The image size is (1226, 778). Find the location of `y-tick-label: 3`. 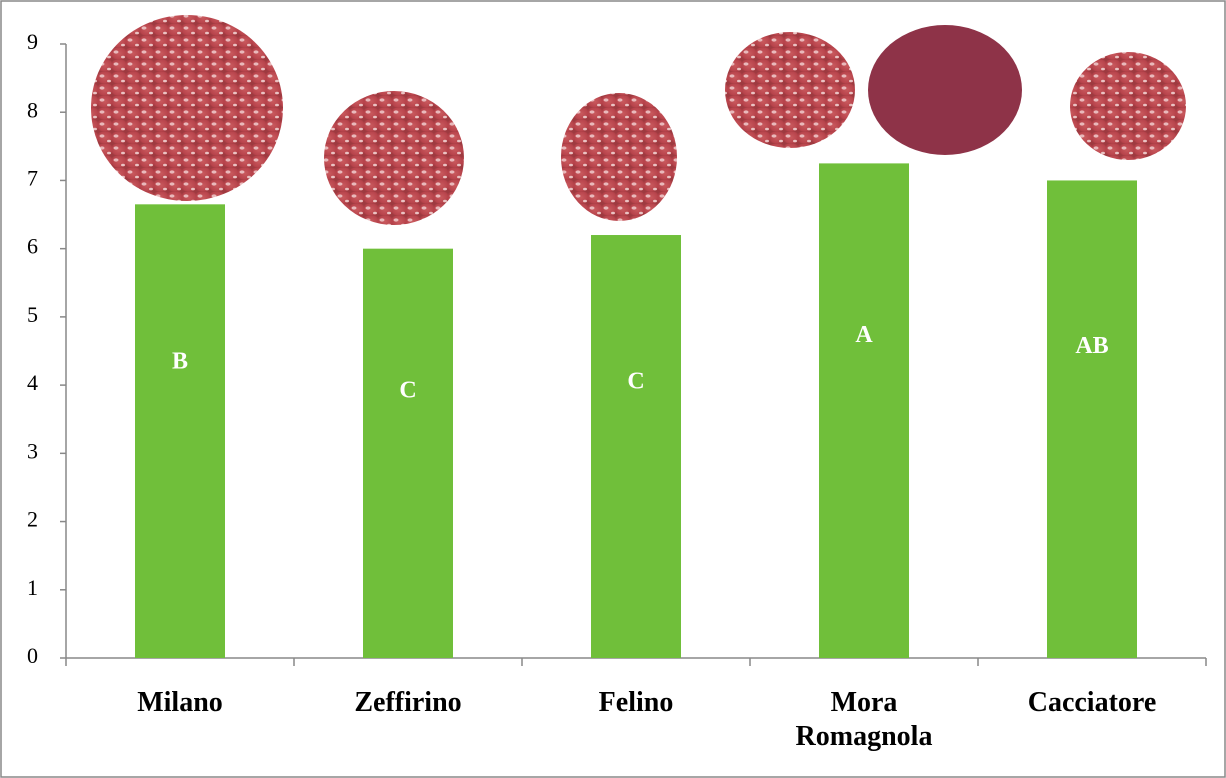

y-tick-label: 3 is located at coordinates (32, 450).